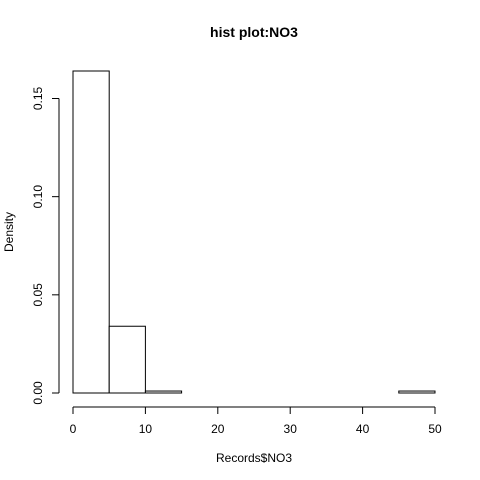 This screenshot has width=480, height=480. Describe the element at coordinates (45, 245) in the screenshot. I see `y-axis: 0.00 0.05 0.10 0.15` at that location.